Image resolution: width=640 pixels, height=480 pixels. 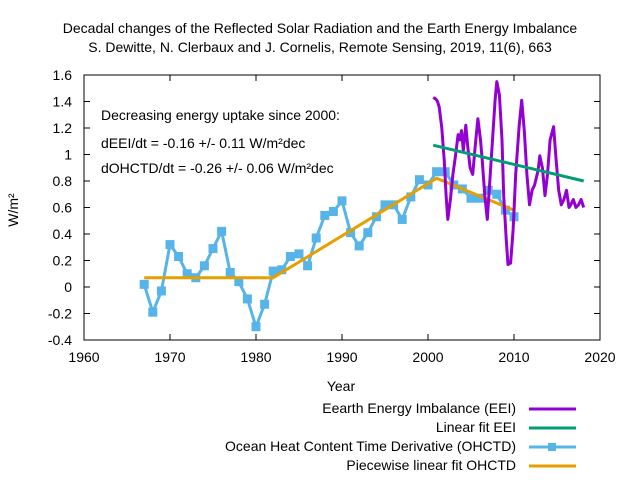 What do you see at coordinates (169, 357) in the screenshot?
I see `x-tick-label: 1970` at bounding box center [169, 357].